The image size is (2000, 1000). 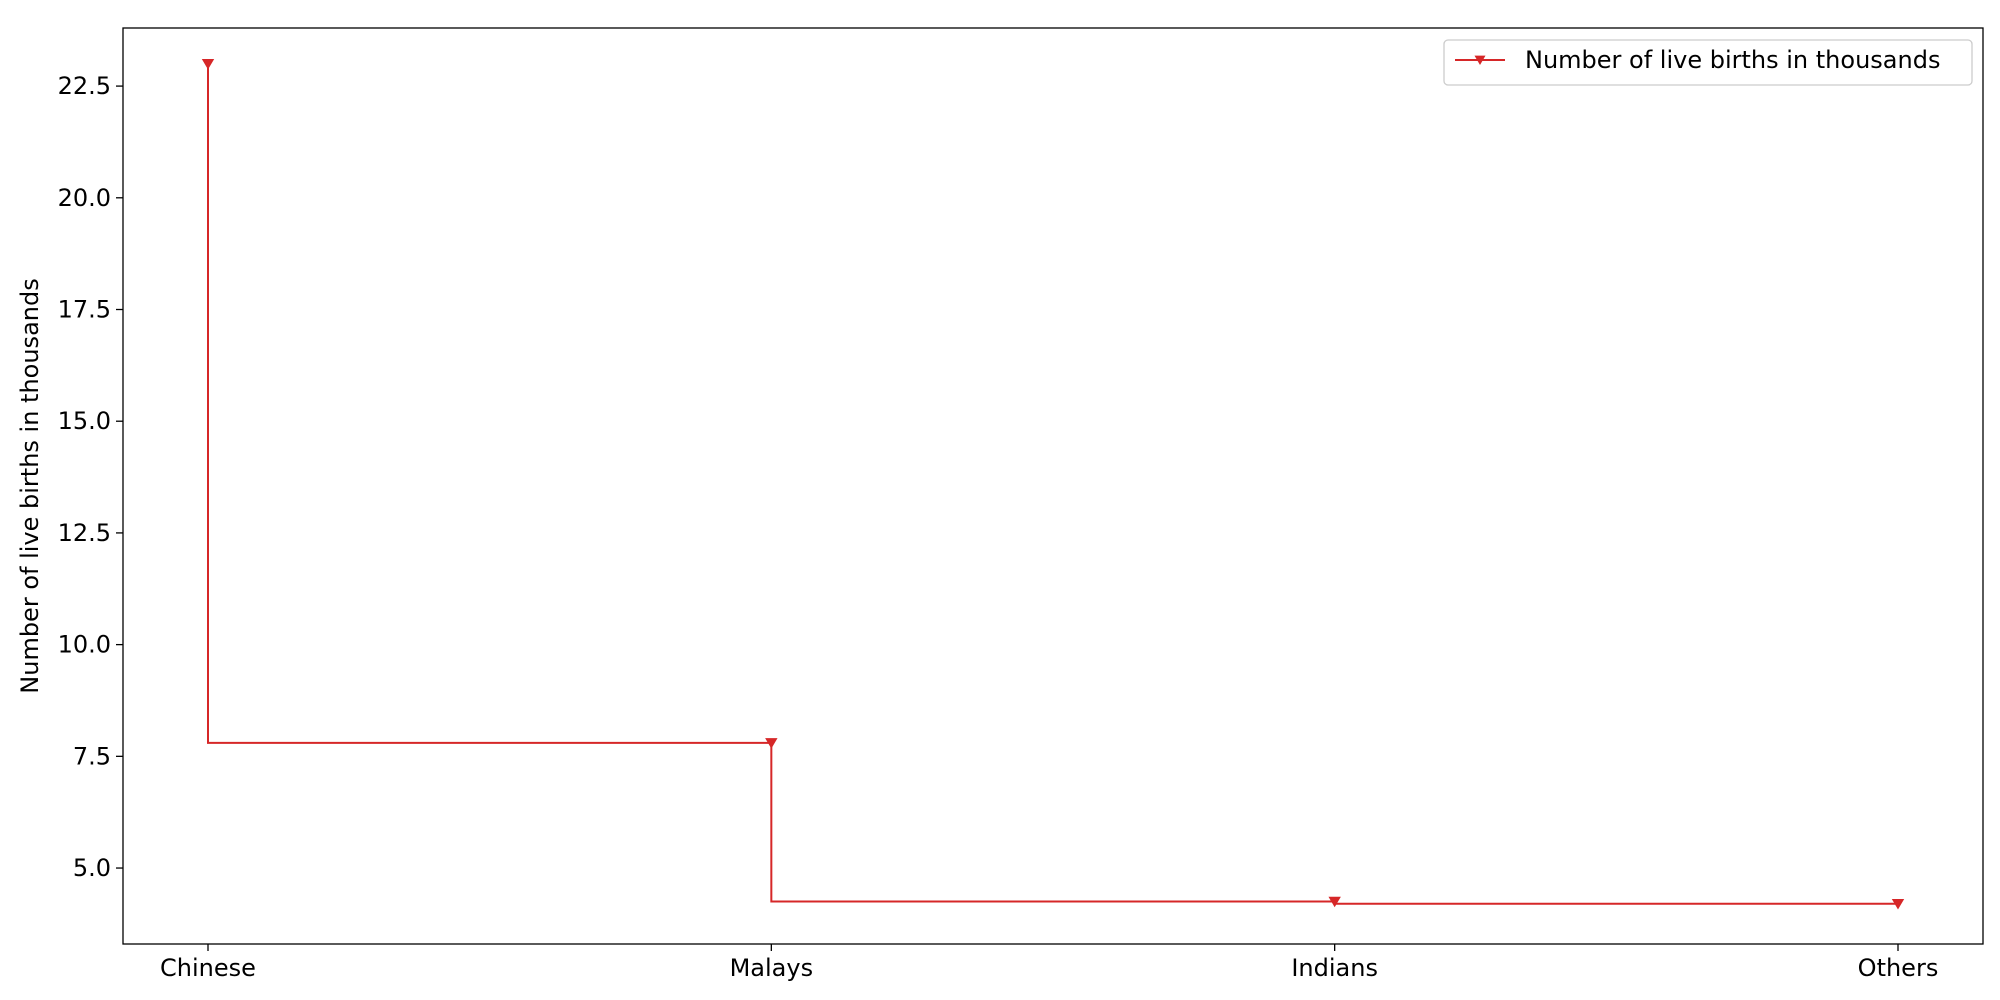 What do you see at coordinates (84, 645) in the screenshot?
I see `y-tick-label: 10.0` at bounding box center [84, 645].